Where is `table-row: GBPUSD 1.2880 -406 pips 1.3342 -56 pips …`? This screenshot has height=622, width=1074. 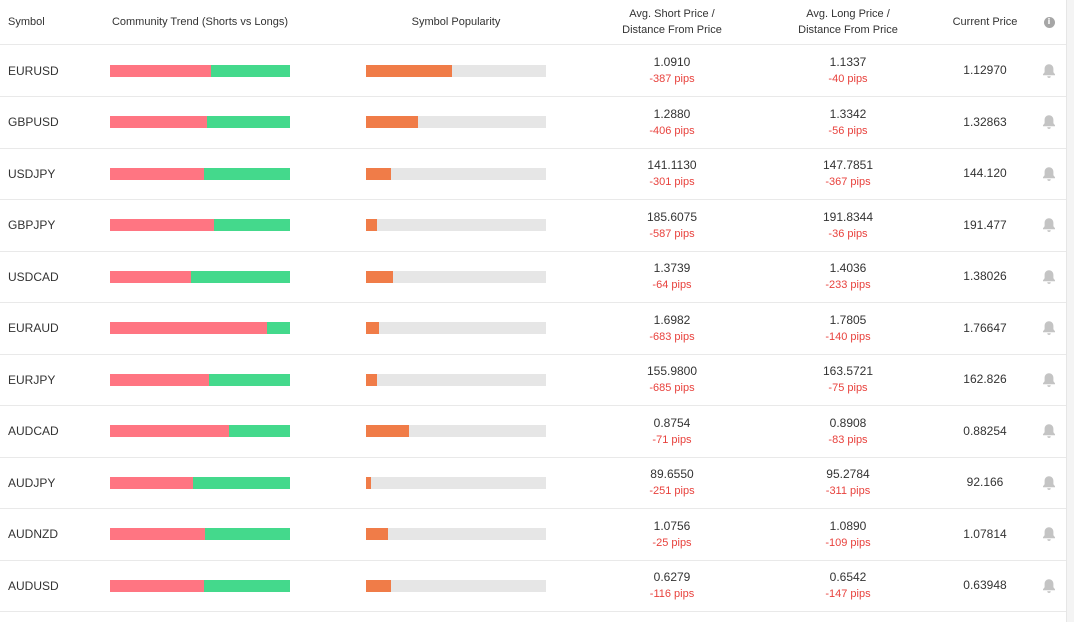 table-row: GBPUSD 1.2880 -406 pips 1.3342 -56 pips … is located at coordinates (533, 123).